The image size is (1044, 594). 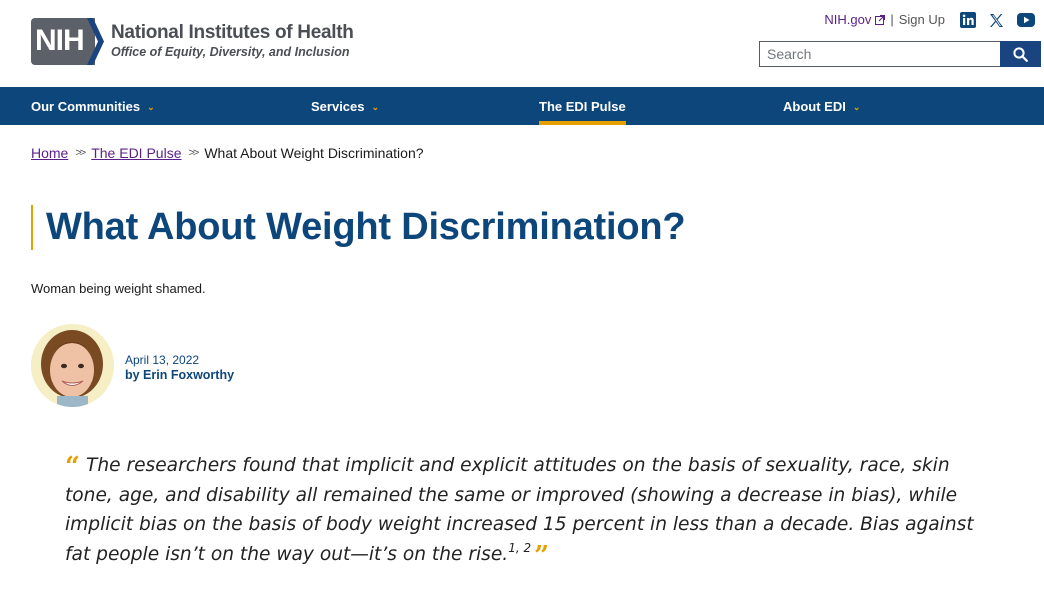 I want to click on search-button, so click(x=1020, y=54).